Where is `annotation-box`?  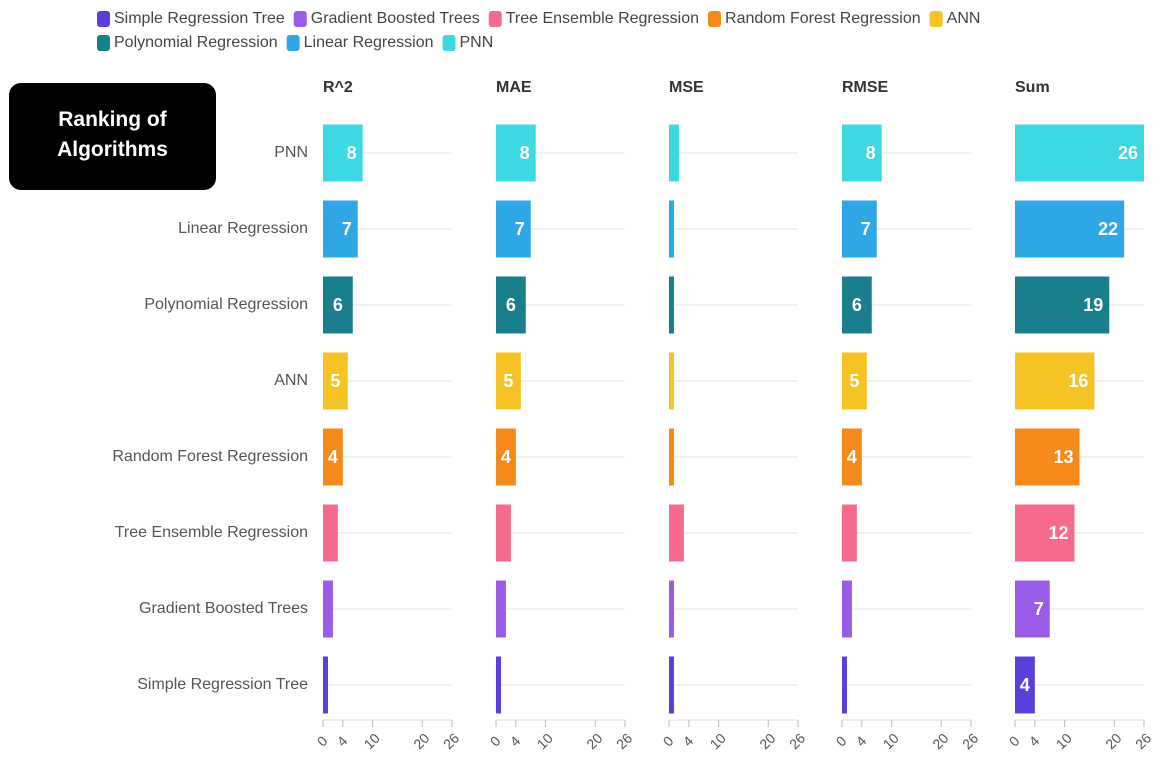
annotation-box is located at coordinates (112, 136).